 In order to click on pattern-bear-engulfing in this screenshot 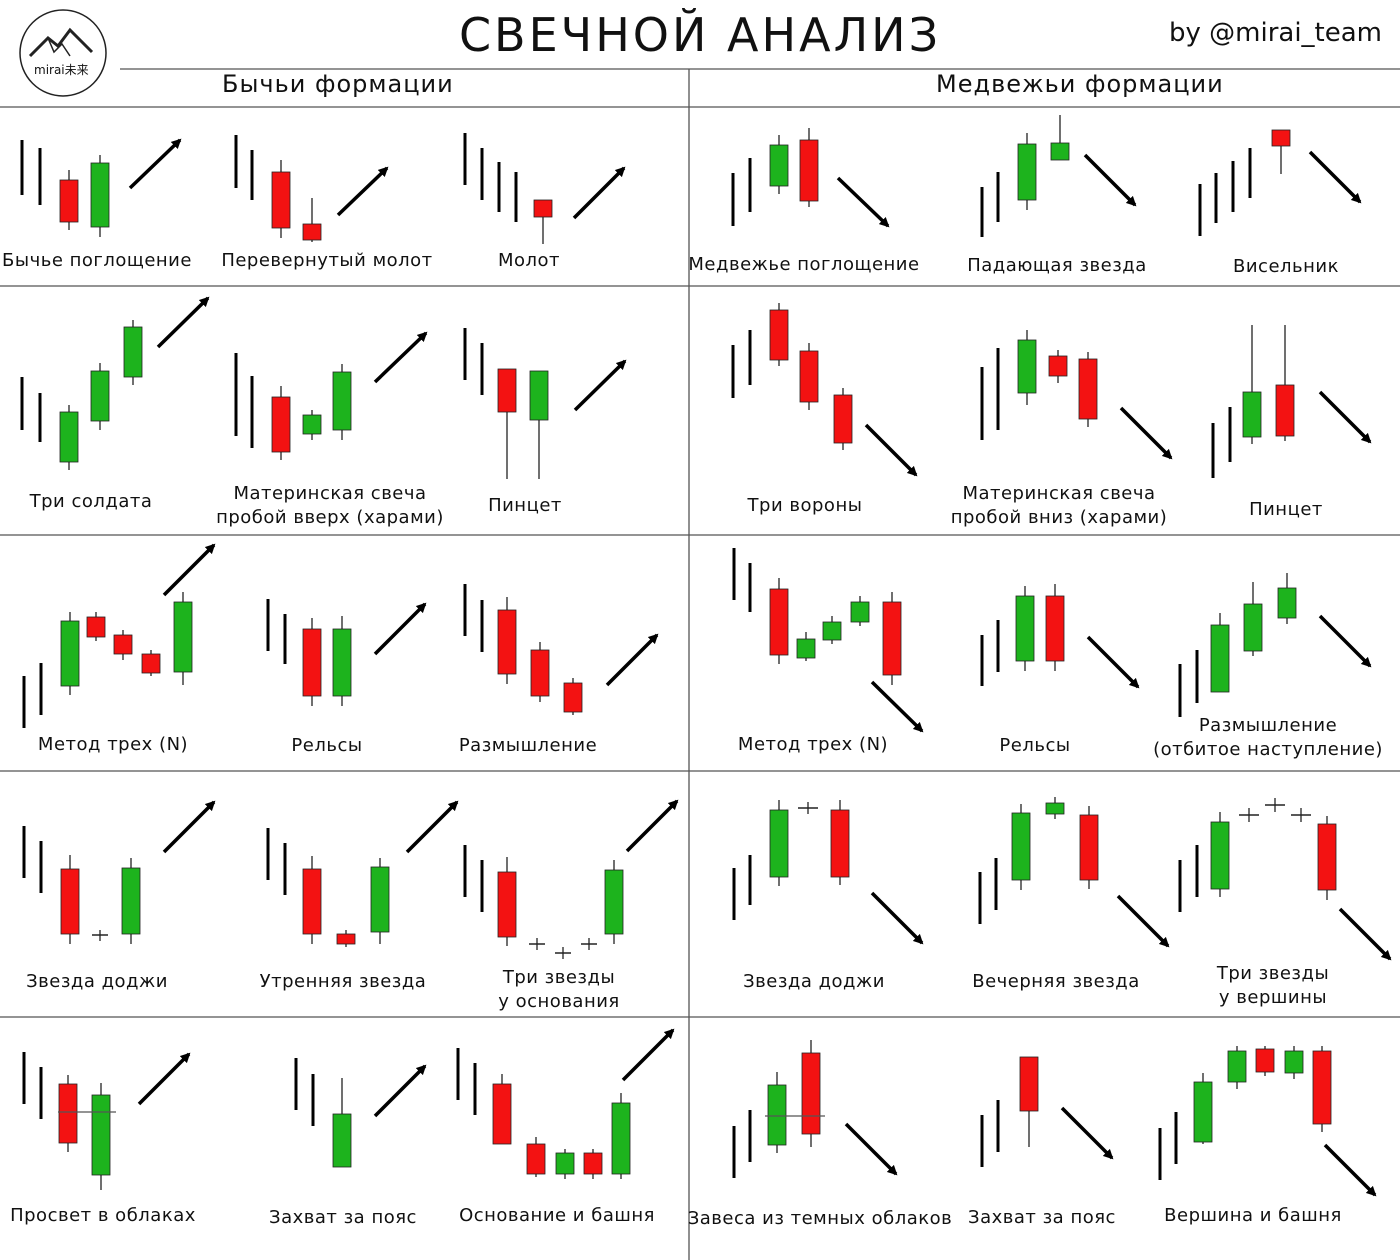, I will do `click(810, 178)`.